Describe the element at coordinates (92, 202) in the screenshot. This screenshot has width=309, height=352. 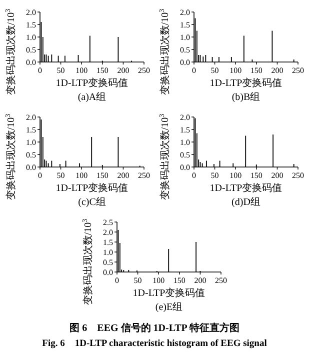
I see `text: (c)C组` at that location.